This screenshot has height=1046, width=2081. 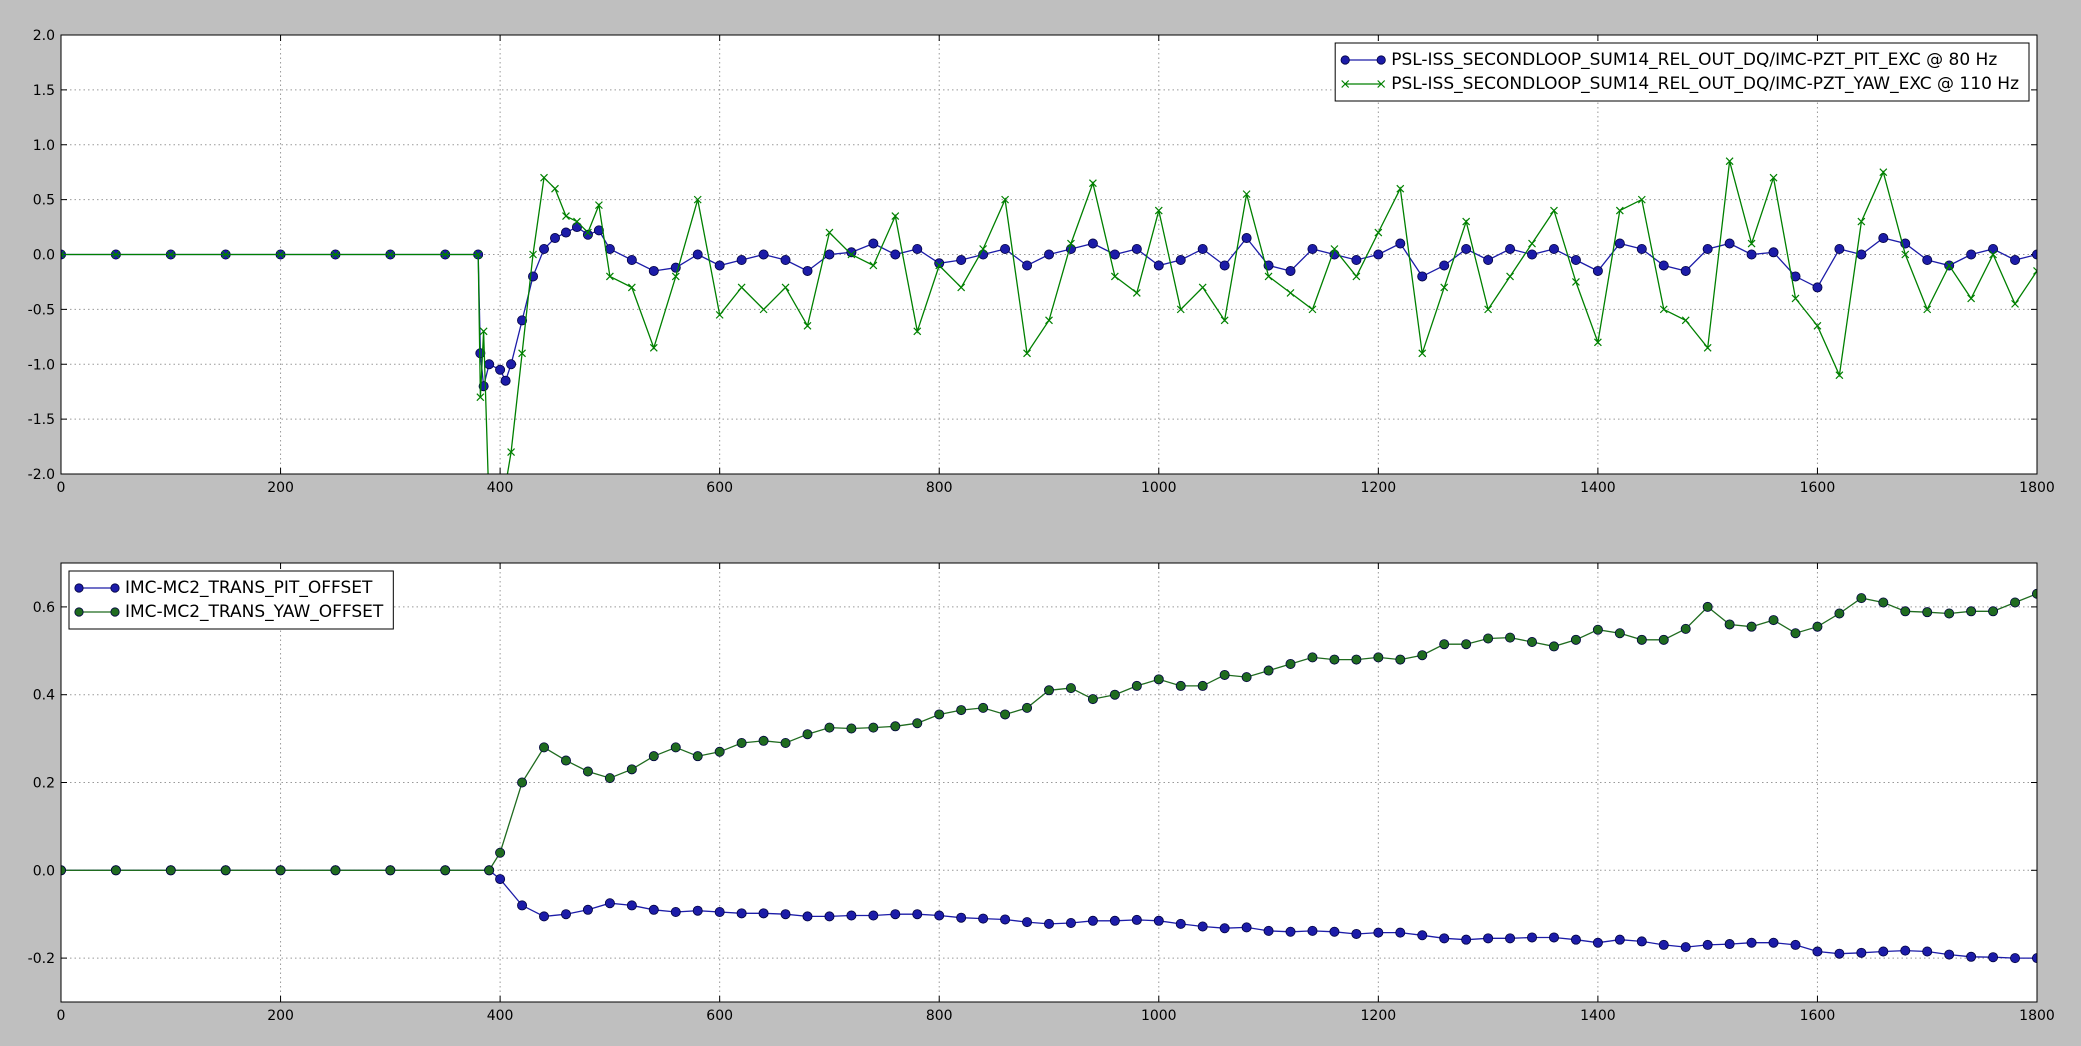 What do you see at coordinates (41, 475) in the screenshot?
I see `y-tick-label: -2.0` at bounding box center [41, 475].